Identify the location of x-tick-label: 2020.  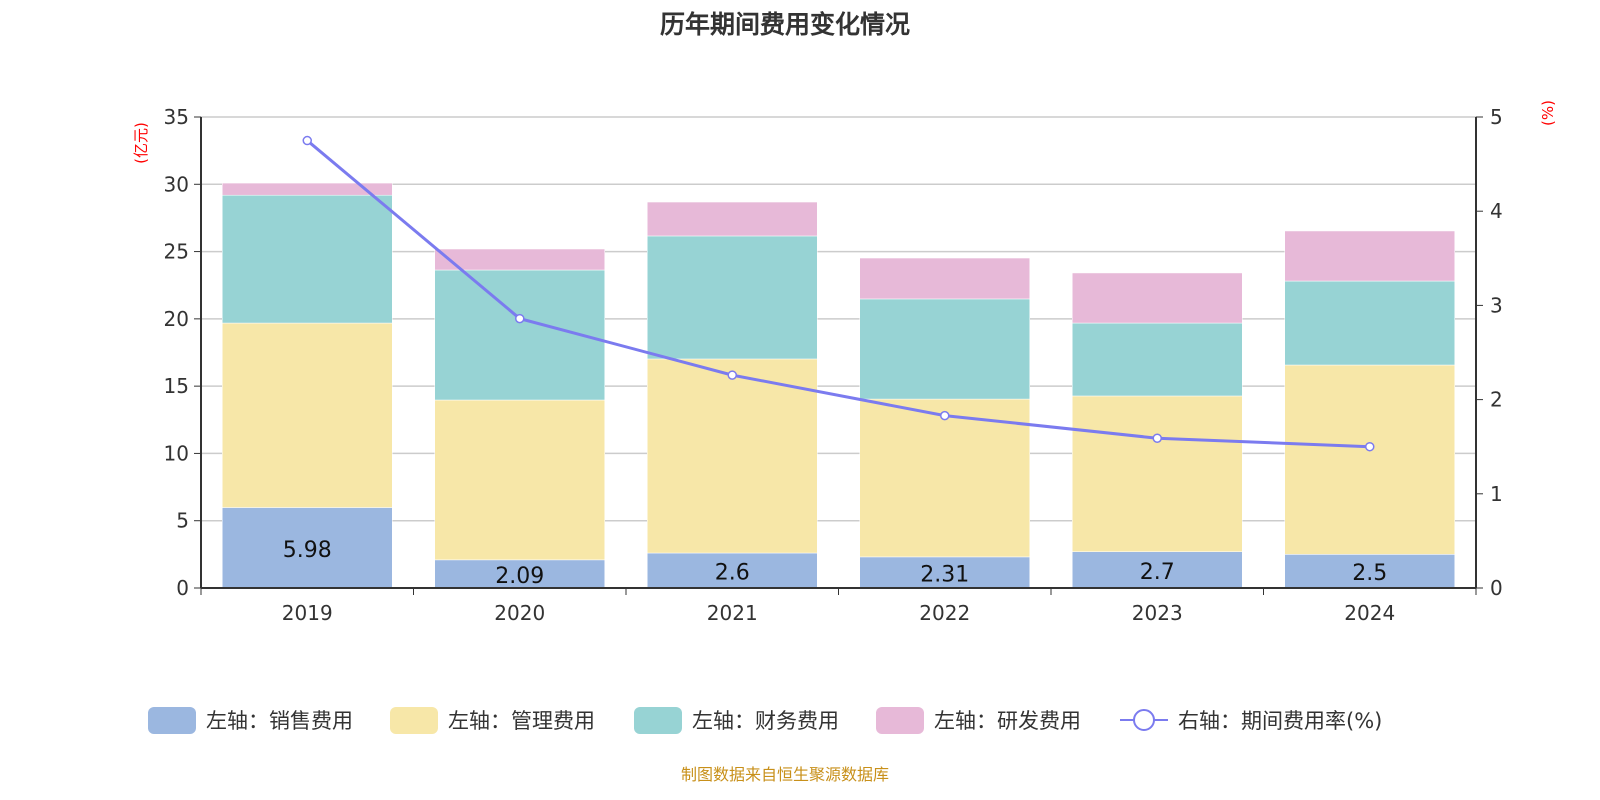
(519, 613).